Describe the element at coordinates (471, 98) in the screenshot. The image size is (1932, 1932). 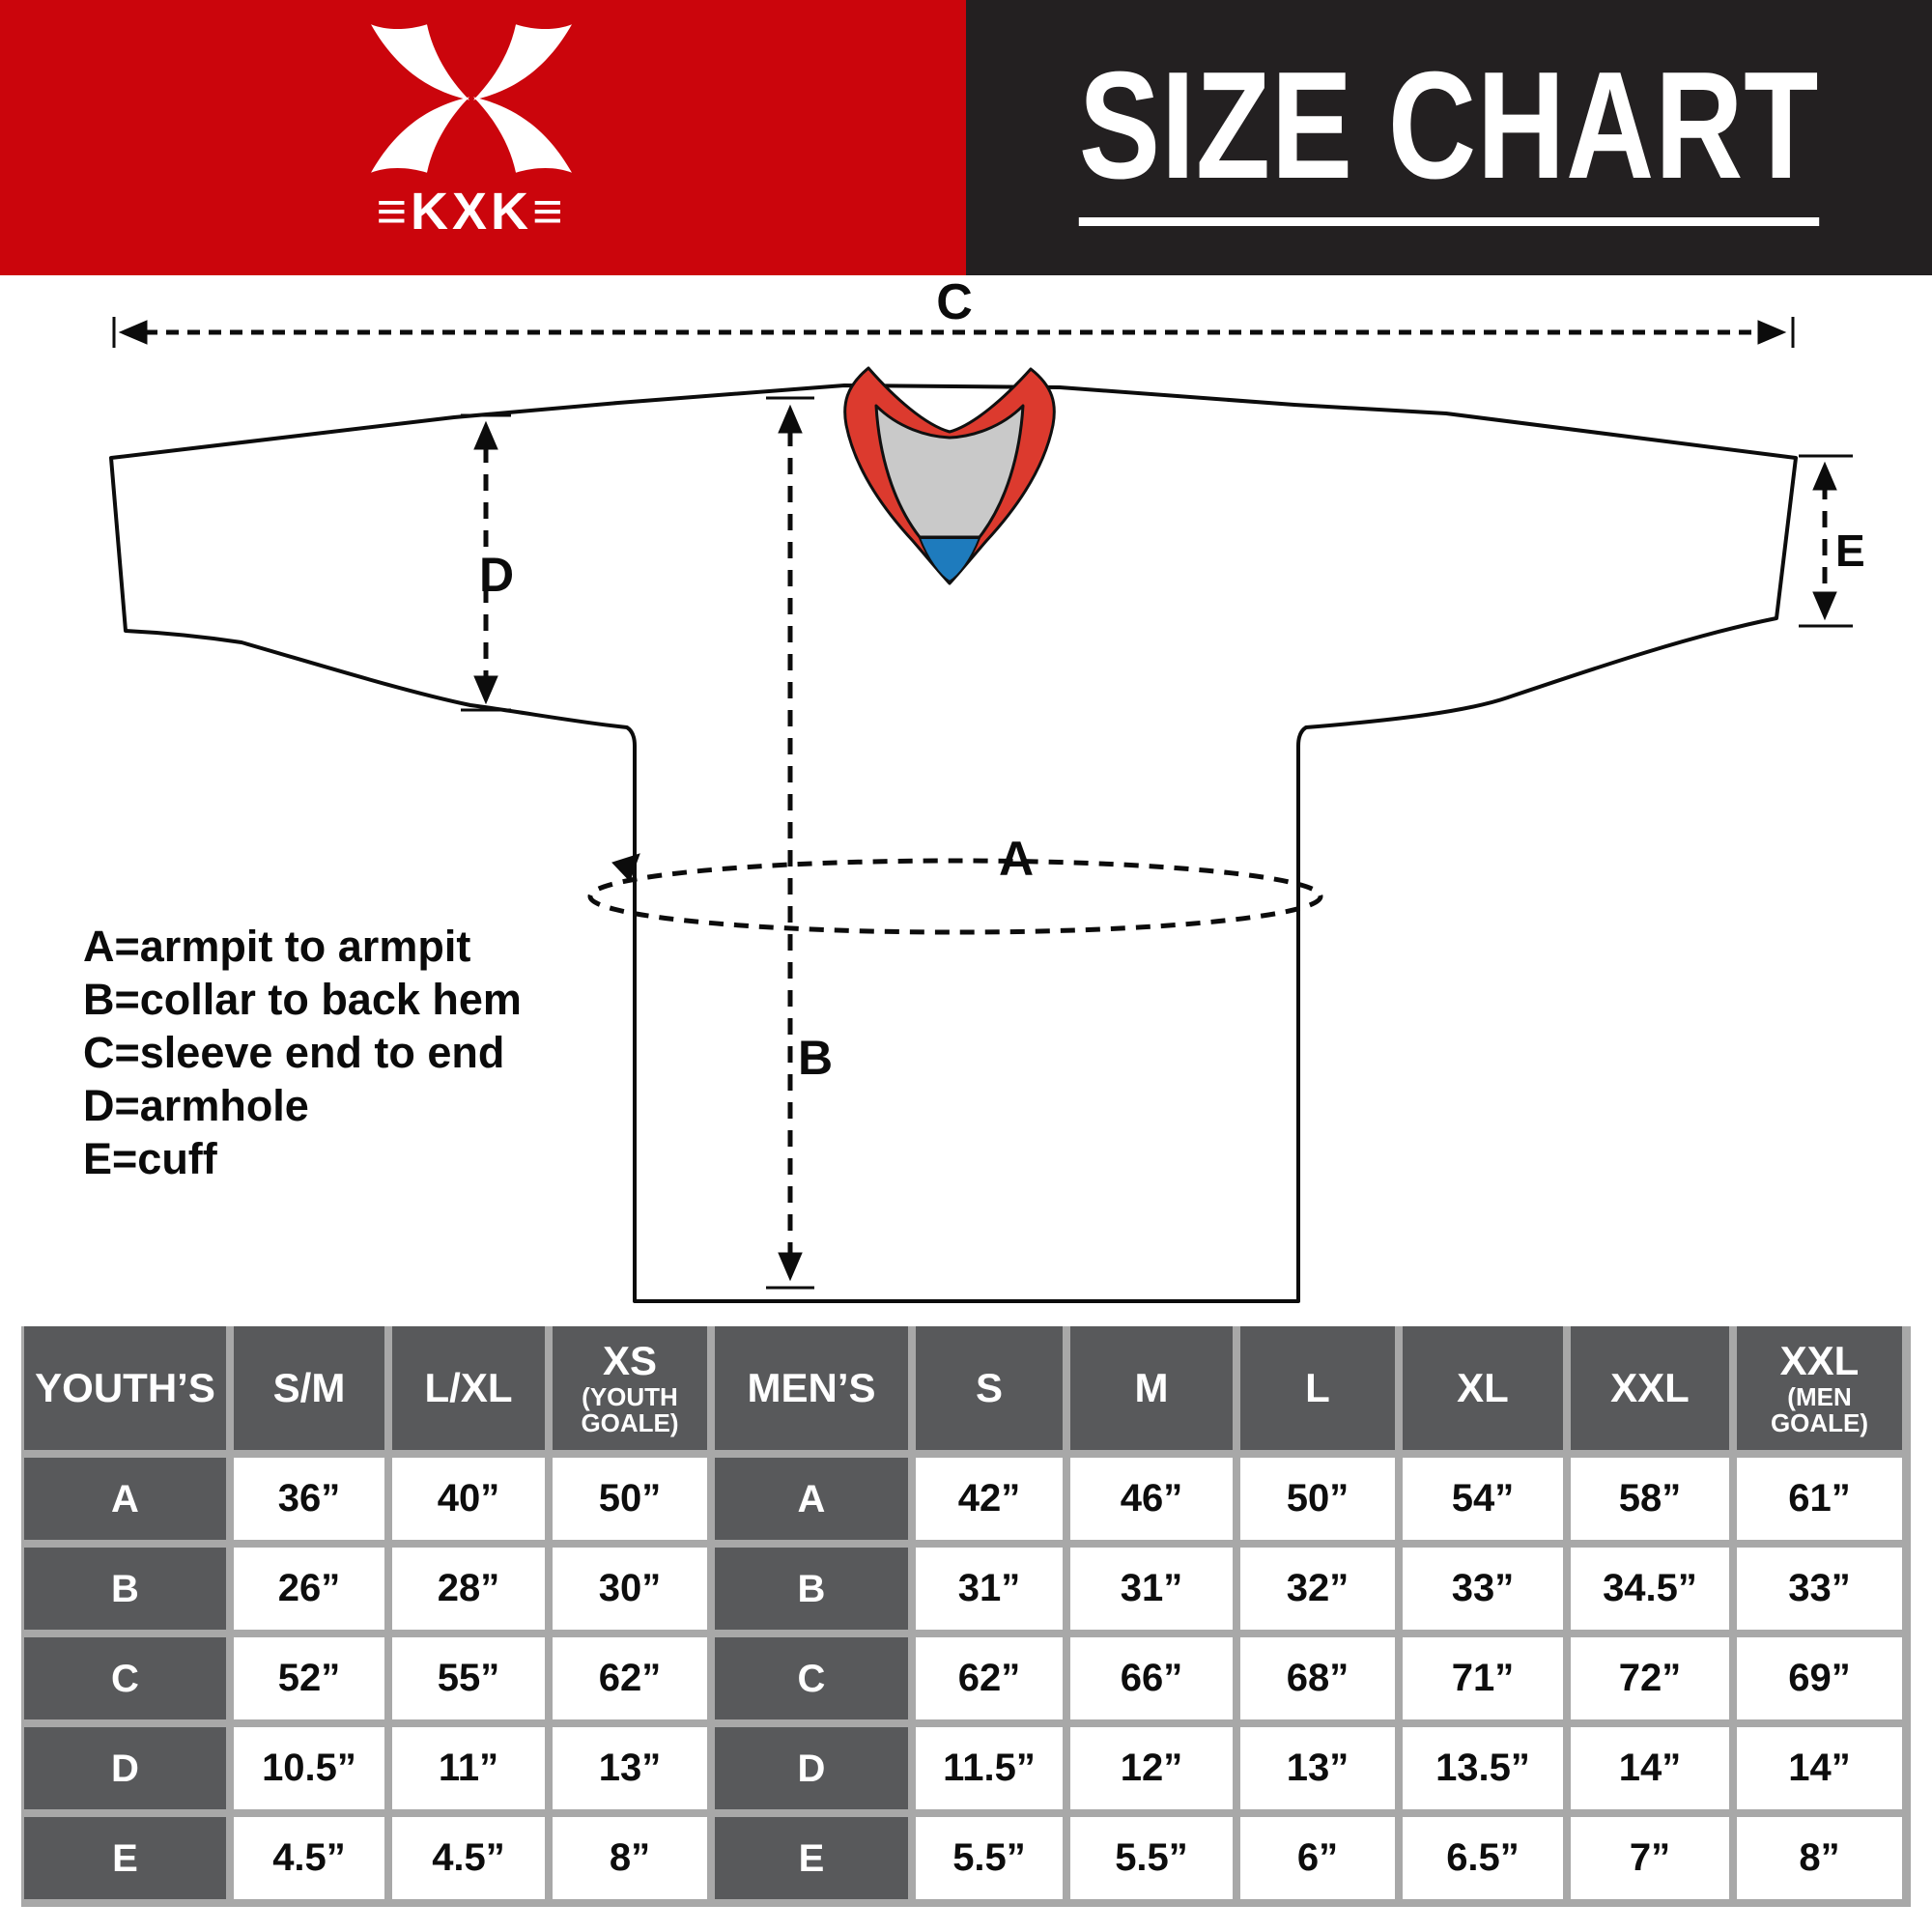
I see `kxk-logo-icon` at that location.